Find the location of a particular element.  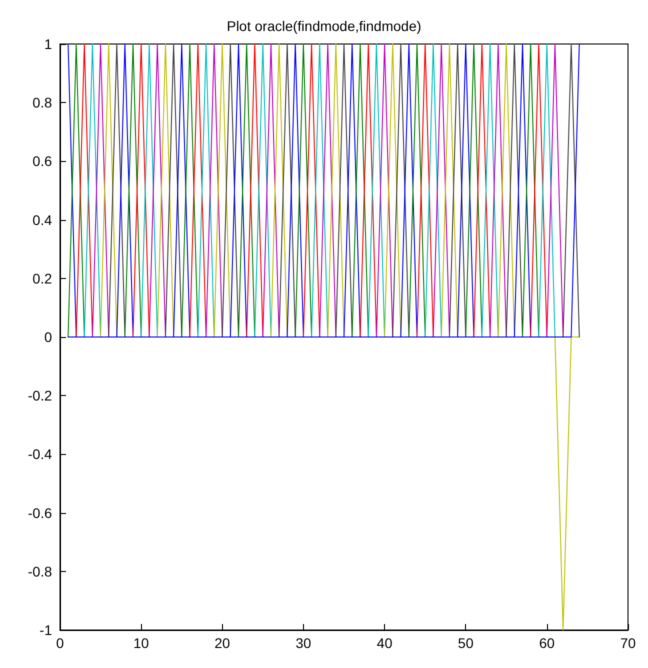

x-tick-label: 20 is located at coordinates (222, 643).